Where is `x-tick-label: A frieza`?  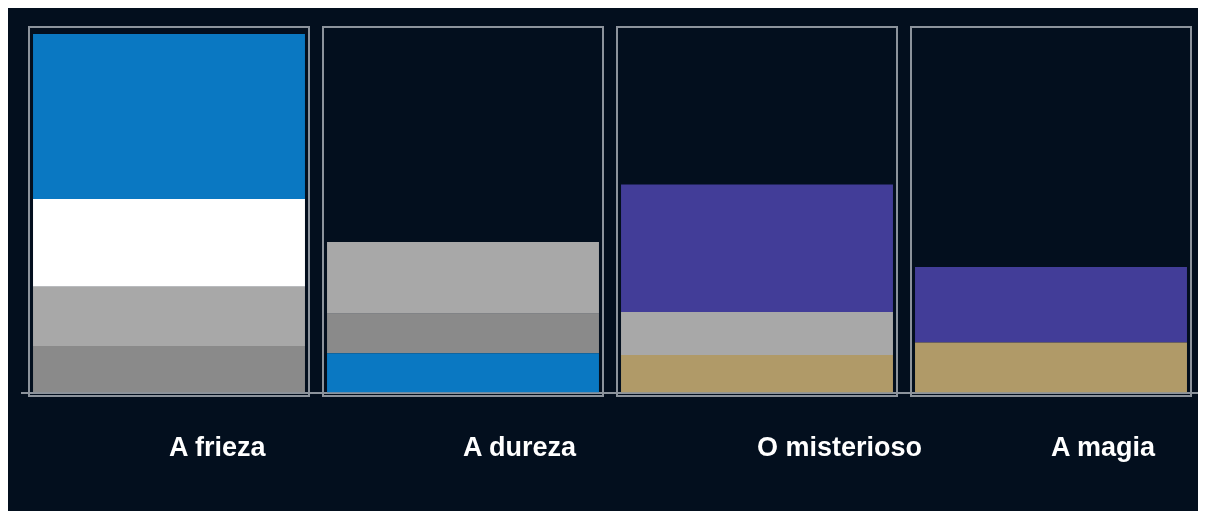
x-tick-label: A frieza is located at coordinates (218, 447).